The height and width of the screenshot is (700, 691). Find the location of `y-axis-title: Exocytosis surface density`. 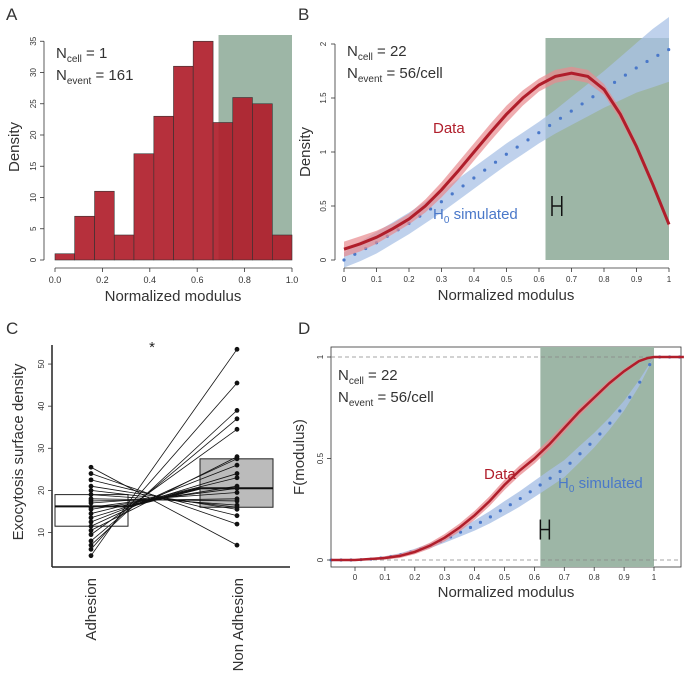

y-axis-title: Exocytosis surface density is located at coordinates (18, 451).